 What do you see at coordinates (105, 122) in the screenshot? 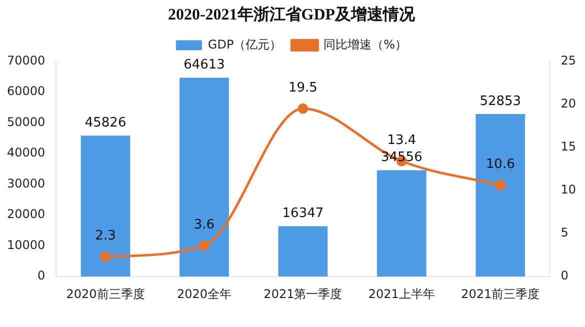
I see `data-label: 45826` at bounding box center [105, 122].